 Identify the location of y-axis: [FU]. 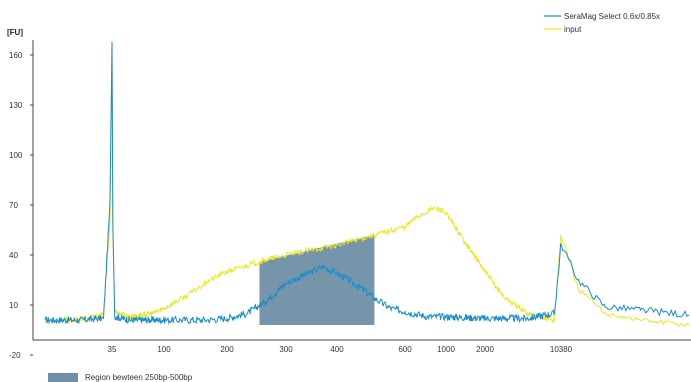
(20, 184).